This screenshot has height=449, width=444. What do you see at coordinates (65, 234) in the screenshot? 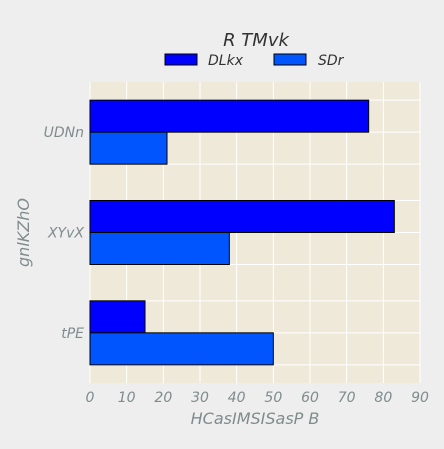
I see `y-tick-label: XYvX` at bounding box center [65, 234].